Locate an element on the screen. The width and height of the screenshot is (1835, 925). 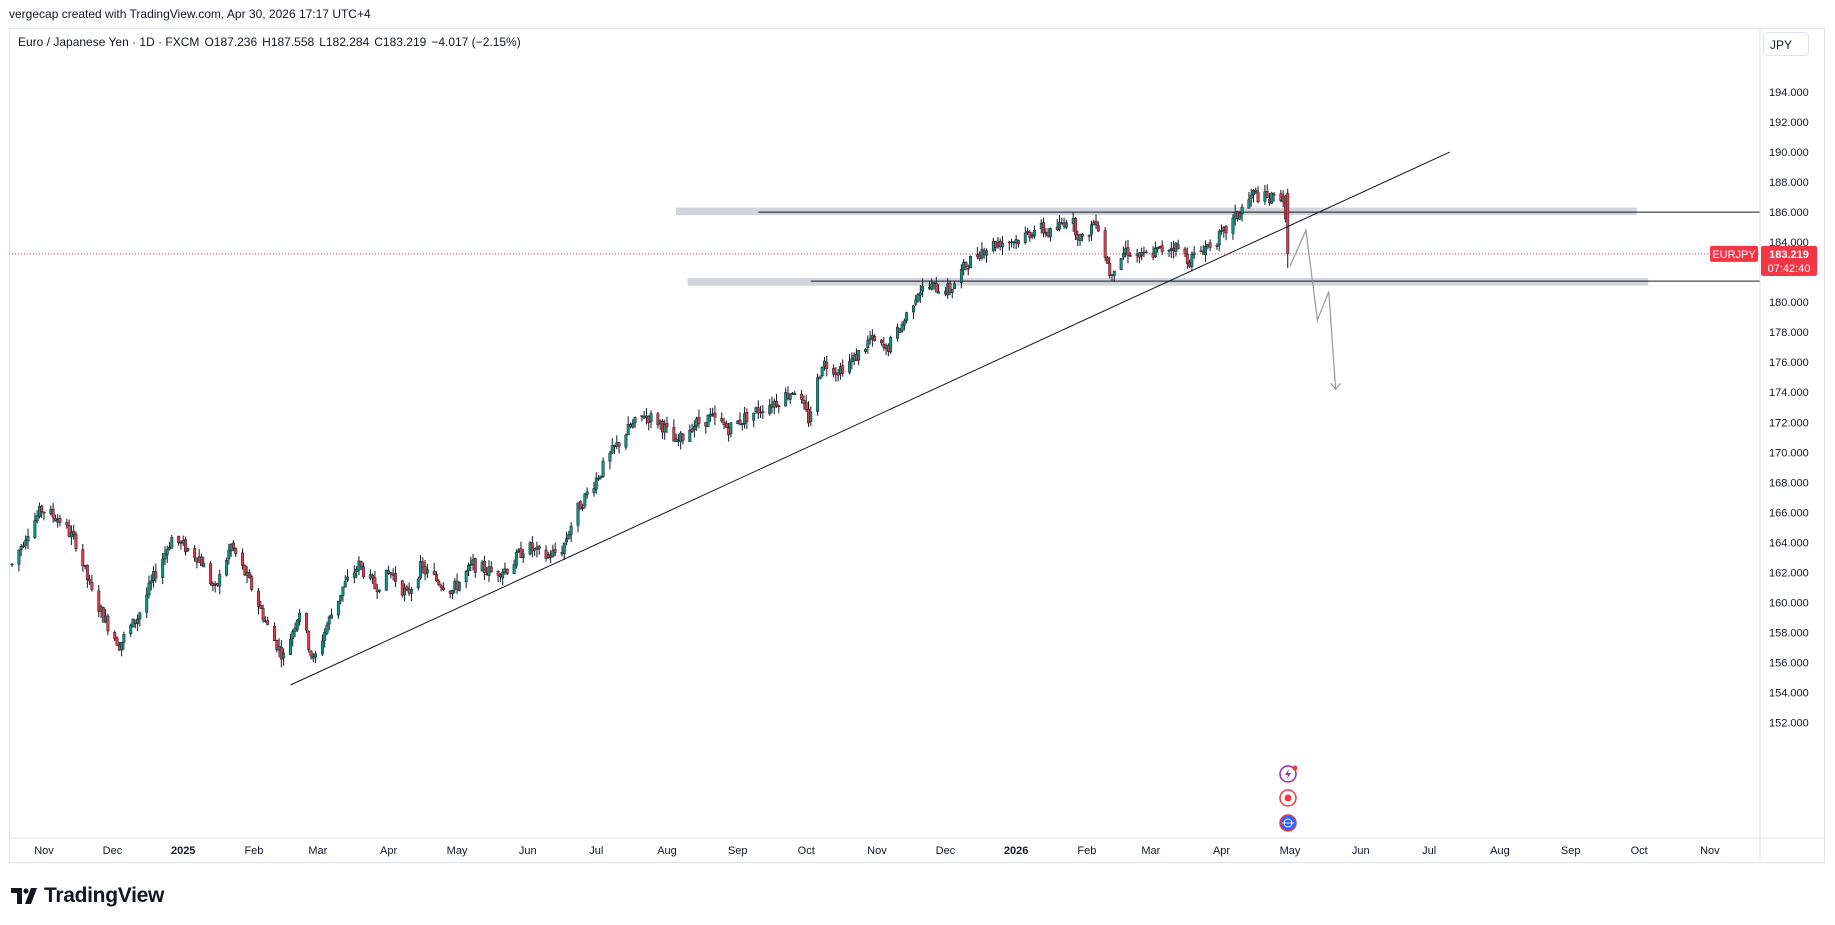
projection-arrowhead is located at coordinates (1336, 386).